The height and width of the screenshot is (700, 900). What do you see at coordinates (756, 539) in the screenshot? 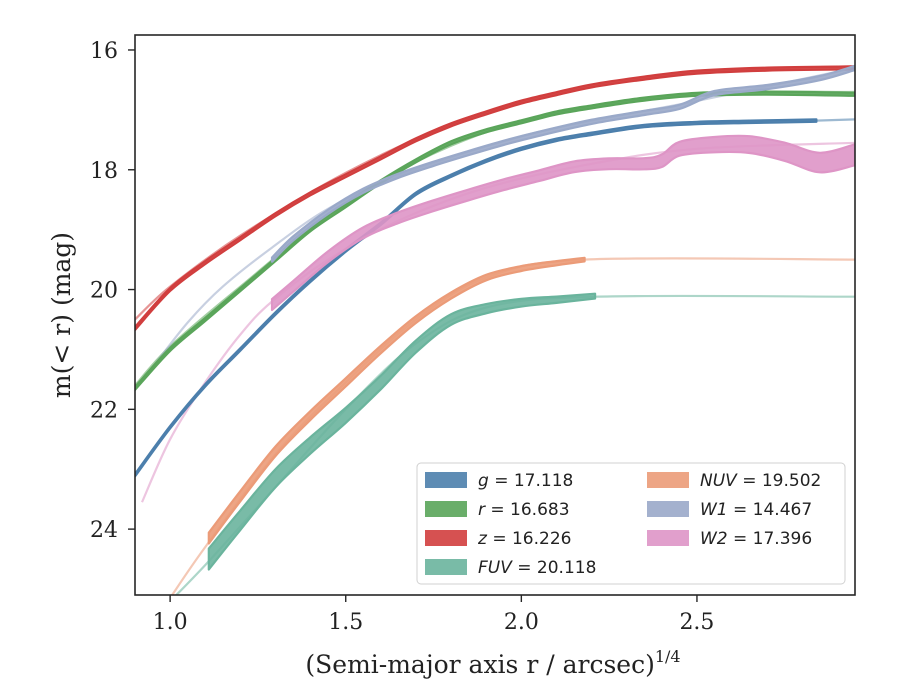
I see `legend-label-w2: W2 = 17.396` at bounding box center [756, 539].